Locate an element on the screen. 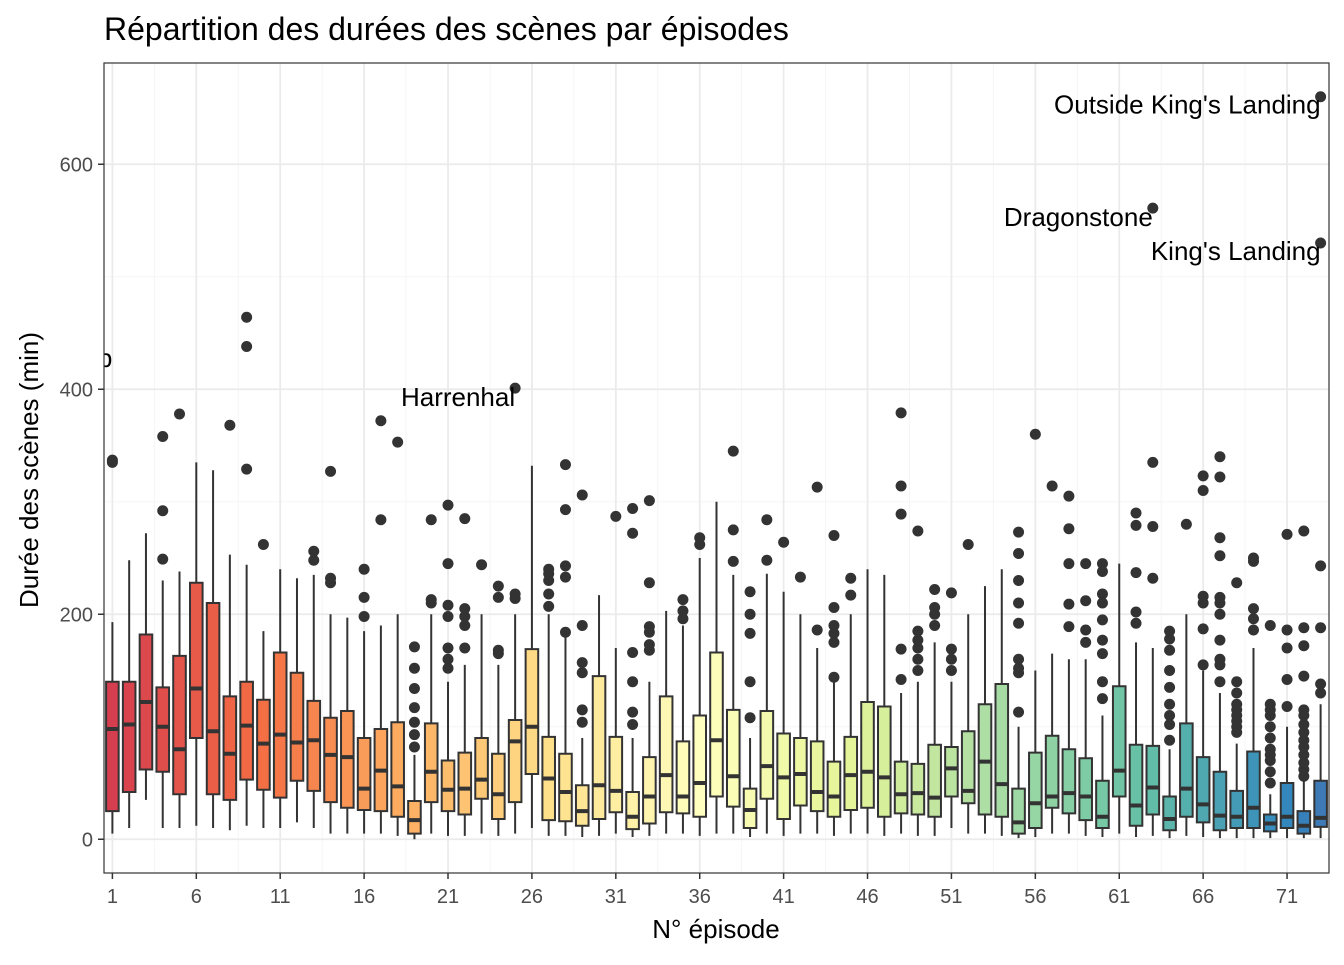  y-tick-label: 400 is located at coordinates (76, 390).